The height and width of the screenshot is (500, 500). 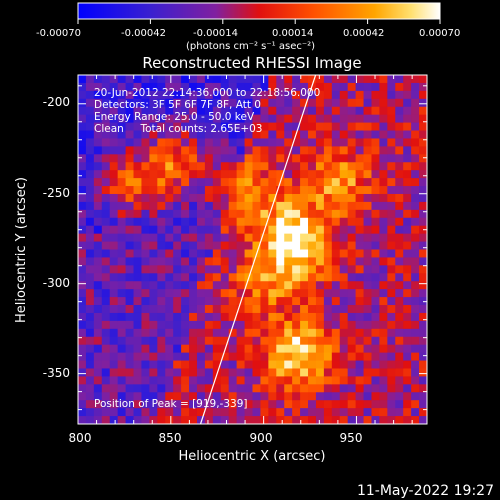 What do you see at coordinates (56, 283) in the screenshot?
I see `y-tick-label: -300` at bounding box center [56, 283].